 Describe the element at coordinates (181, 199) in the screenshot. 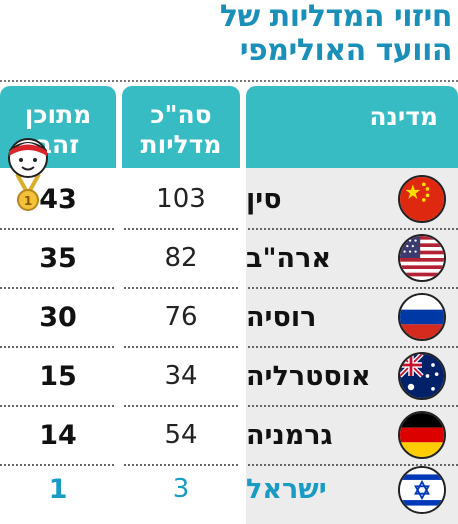

I see `total-medals: 103` at that location.